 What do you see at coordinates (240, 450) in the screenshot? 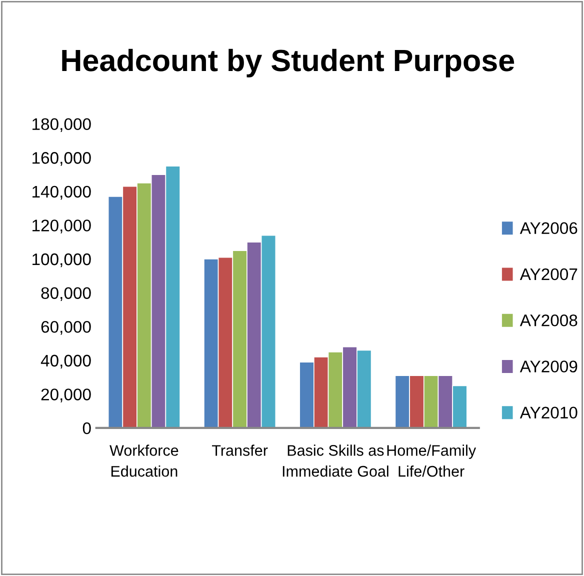
I see `x-tick-label: Transfer` at bounding box center [240, 450].